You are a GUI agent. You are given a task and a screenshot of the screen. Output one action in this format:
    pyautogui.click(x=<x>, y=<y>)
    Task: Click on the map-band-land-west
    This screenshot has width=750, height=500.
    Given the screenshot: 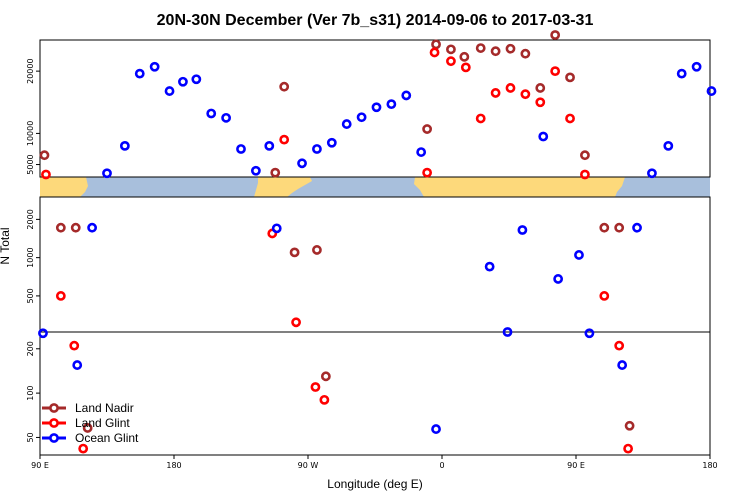 What is the action you would take?
    pyautogui.click(x=64, y=187)
    